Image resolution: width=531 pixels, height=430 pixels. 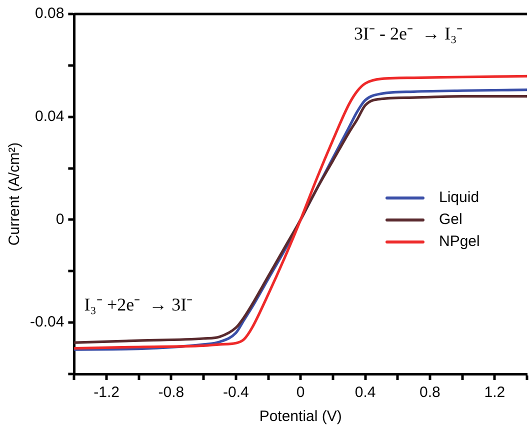 What do you see at coordinates (171, 393) in the screenshot?
I see `x-tick-label: -0.8` at bounding box center [171, 393].